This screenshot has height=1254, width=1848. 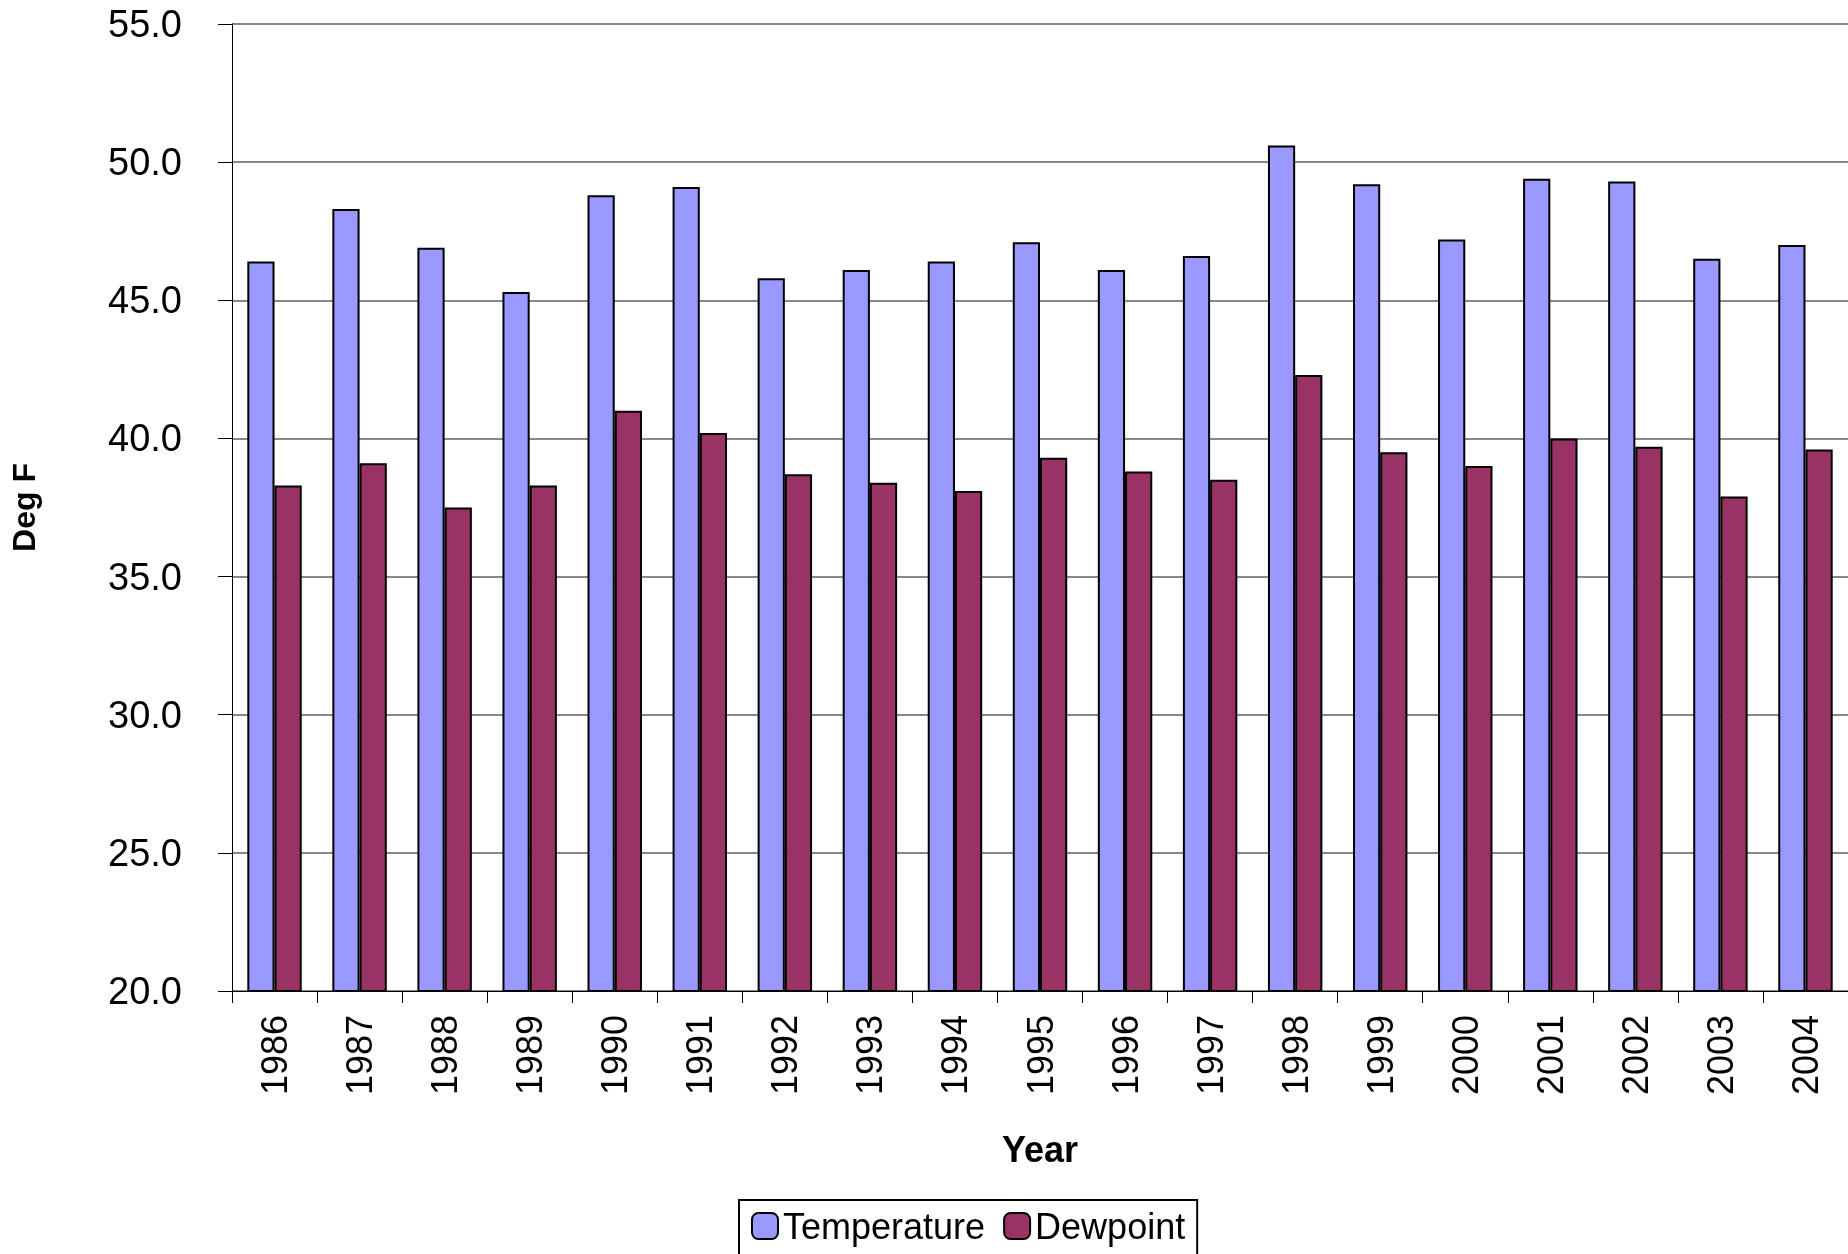 I want to click on legend-label: Temperature, so click(x=884, y=1226).